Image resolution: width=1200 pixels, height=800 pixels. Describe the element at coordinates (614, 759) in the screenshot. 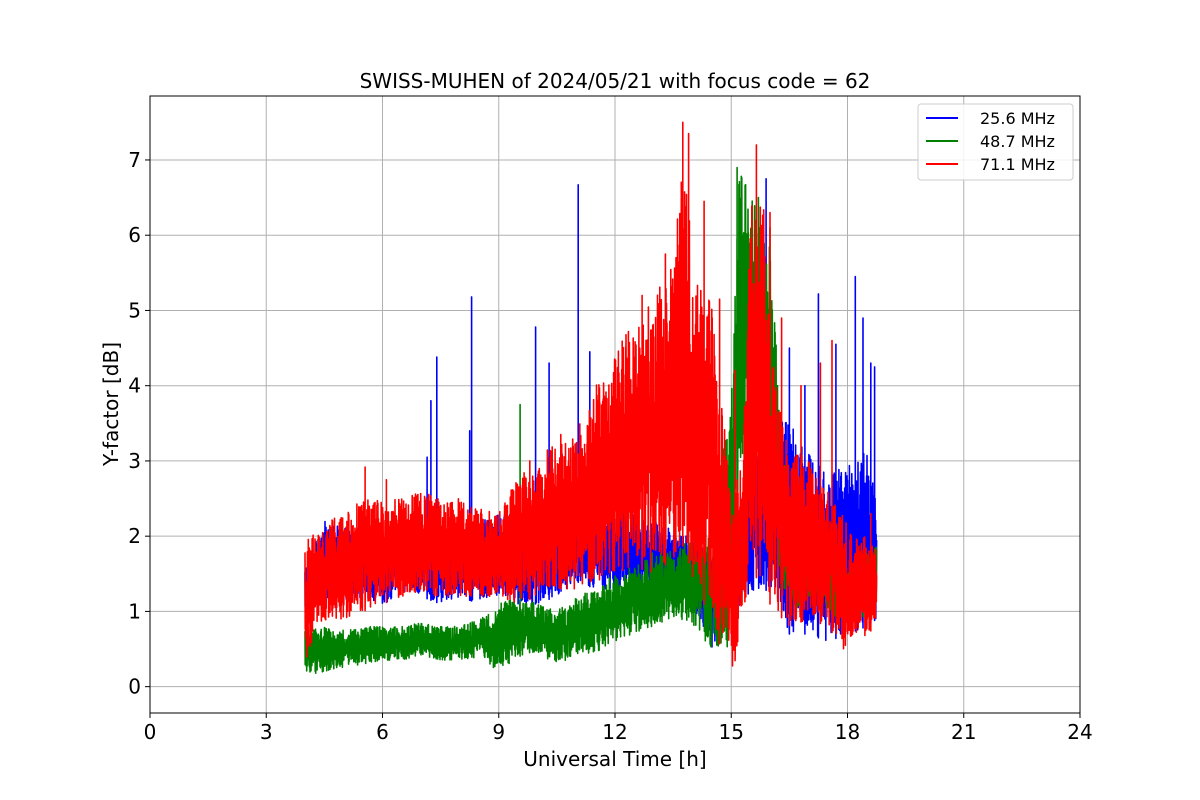

I see `x-axis-title: Universal Time [h]` at that location.